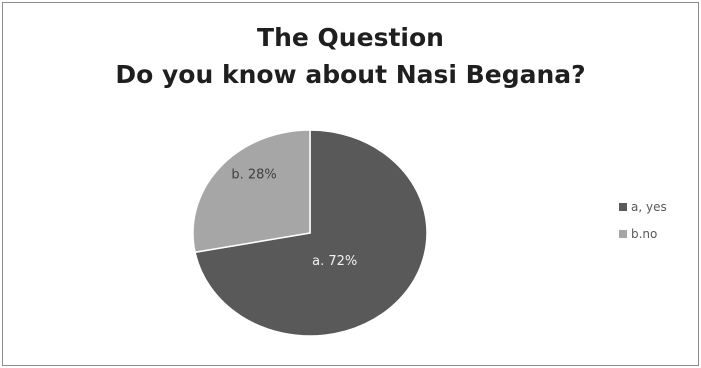  What do you see at coordinates (644, 234) in the screenshot?
I see `legend-label-1: b.no` at bounding box center [644, 234].